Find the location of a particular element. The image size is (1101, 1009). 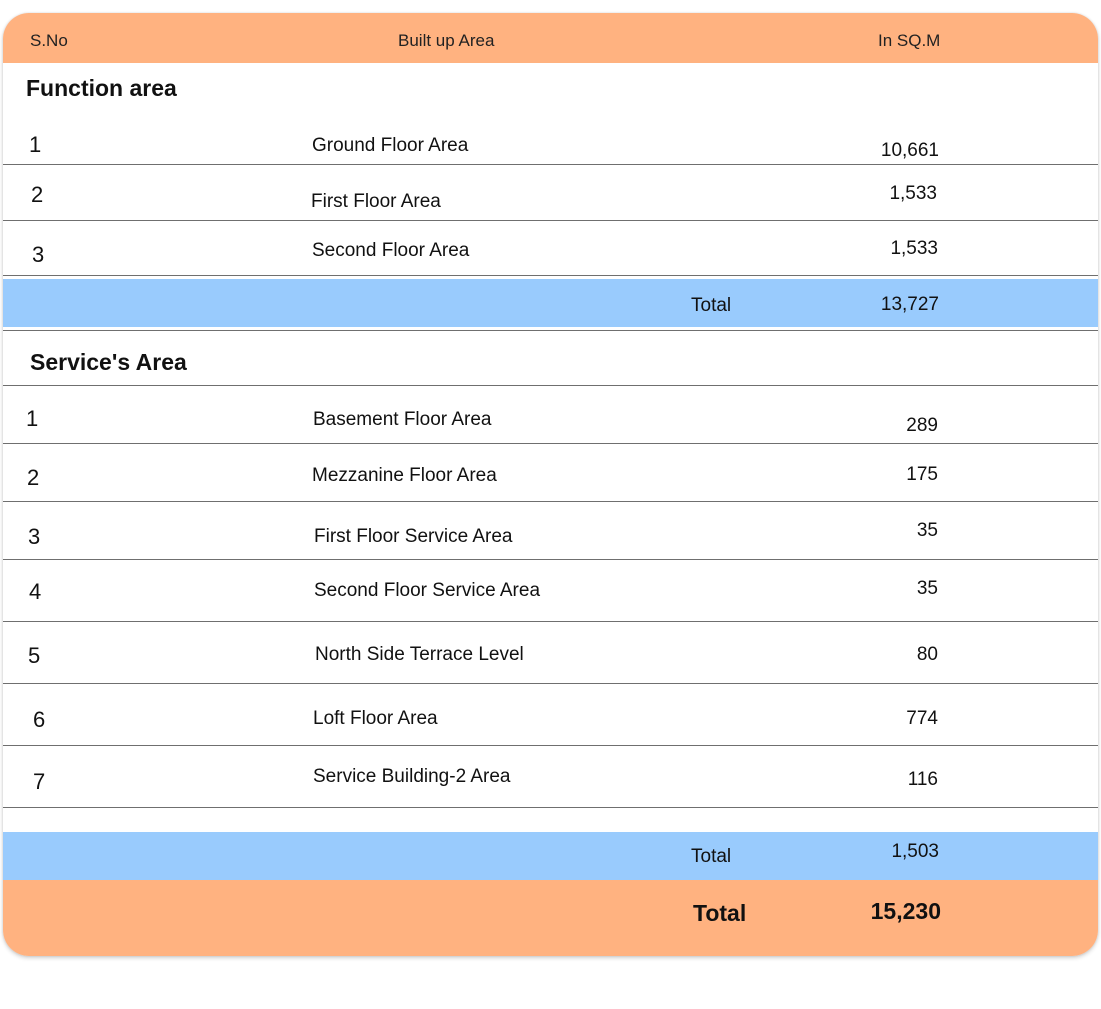

row-sno: 7 is located at coordinates (39, 781).